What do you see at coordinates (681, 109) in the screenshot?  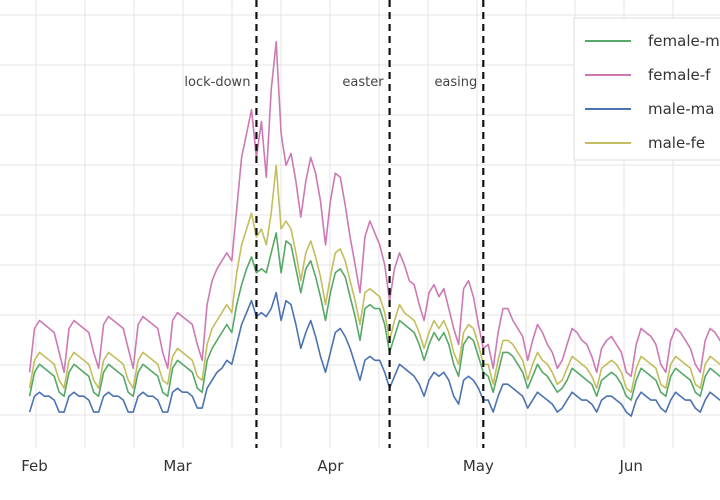 I see `legend-label-male-ma: male-ma` at bounding box center [681, 109].